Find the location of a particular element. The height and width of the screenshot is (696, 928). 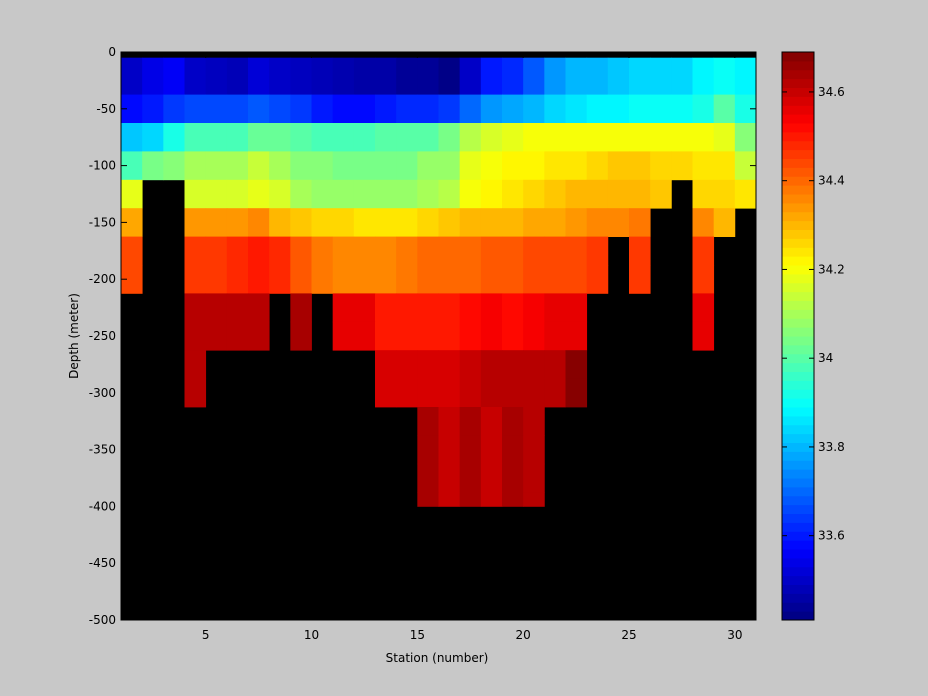

colorbar: 33.6 33.8 34 34.2 34.4 34.6 is located at coordinates (813, 336).